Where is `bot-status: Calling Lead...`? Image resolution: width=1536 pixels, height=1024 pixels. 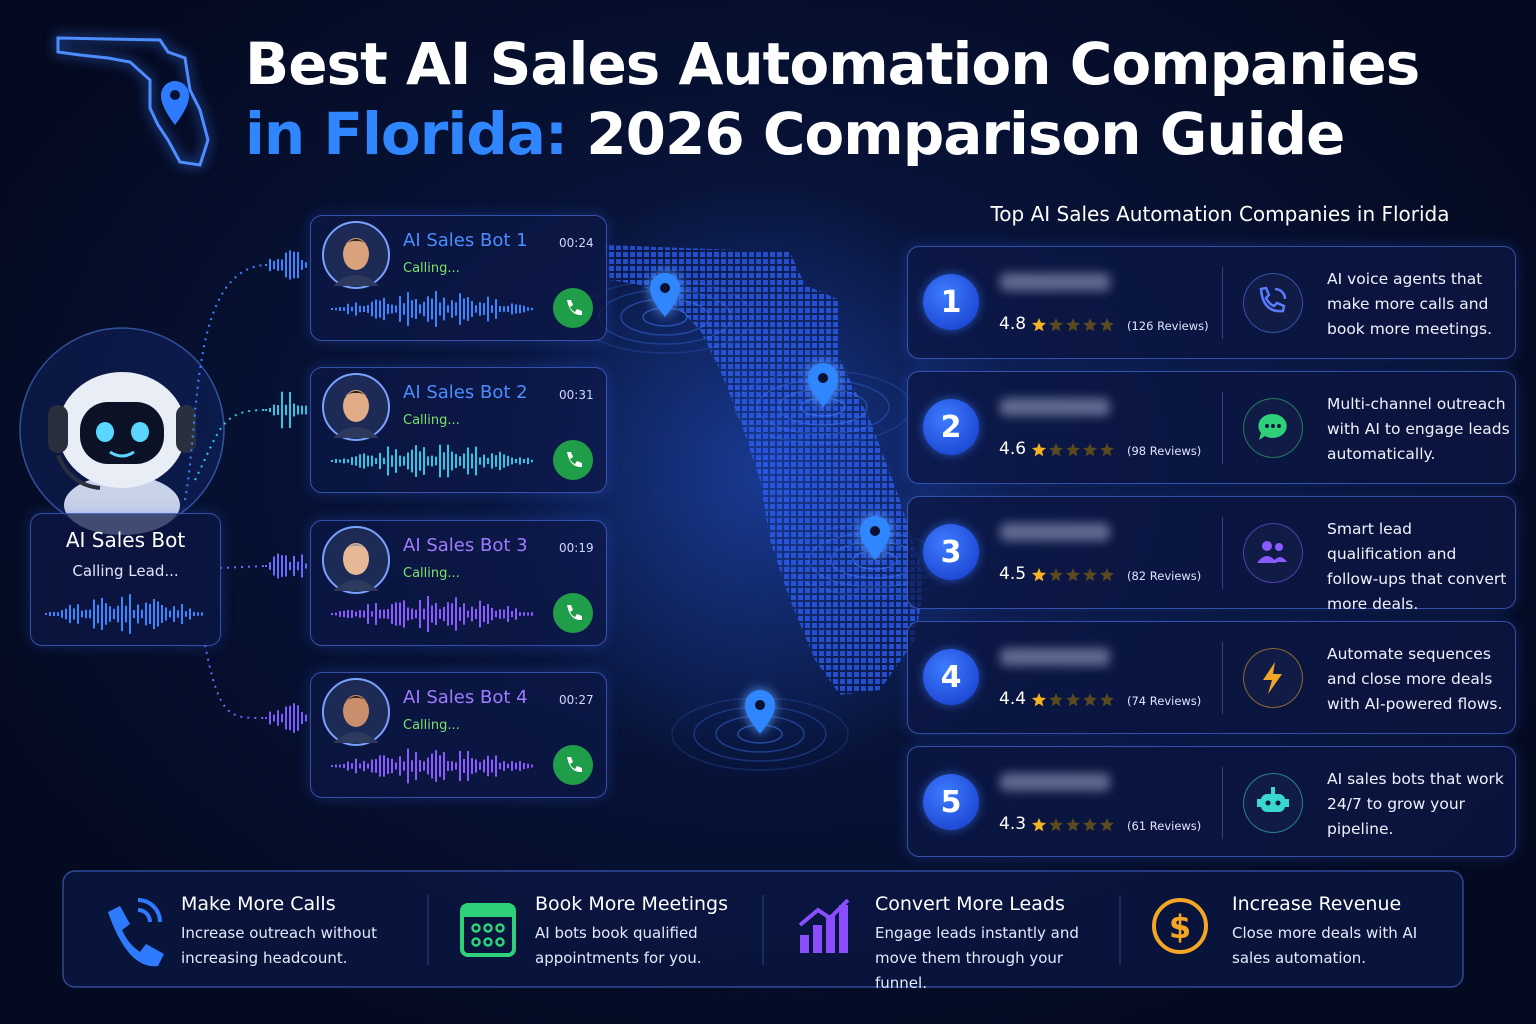
bot-status: Calling Lead... is located at coordinates (125, 571).